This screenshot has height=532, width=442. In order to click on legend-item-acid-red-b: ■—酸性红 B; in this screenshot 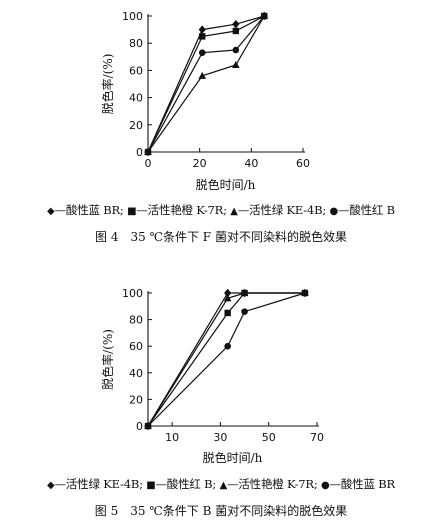, I will do `click(181, 484)`.